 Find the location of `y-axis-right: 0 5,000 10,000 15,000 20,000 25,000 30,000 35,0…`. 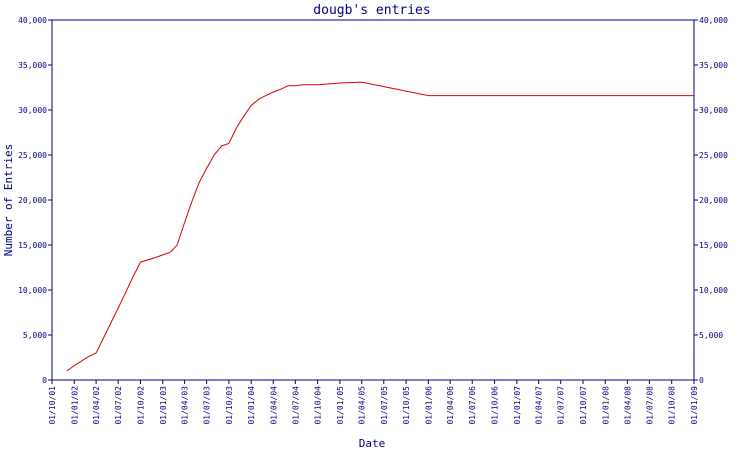

y-axis-right: 0 5,000 10,000 15,000 20,000 25,000 30,000 35,0… is located at coordinates (711, 200).